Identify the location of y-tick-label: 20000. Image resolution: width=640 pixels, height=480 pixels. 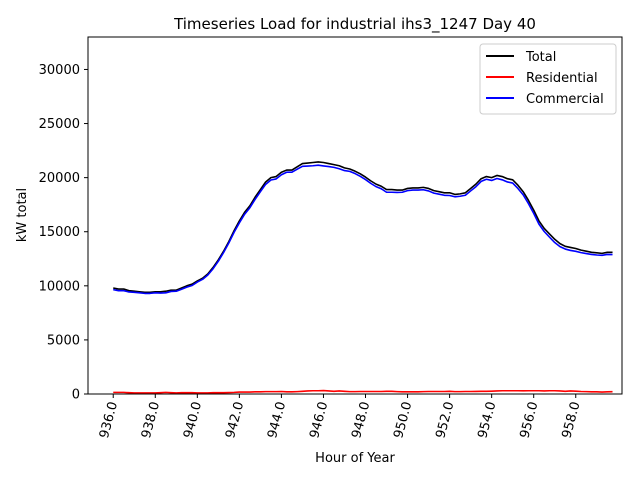
(59, 178).